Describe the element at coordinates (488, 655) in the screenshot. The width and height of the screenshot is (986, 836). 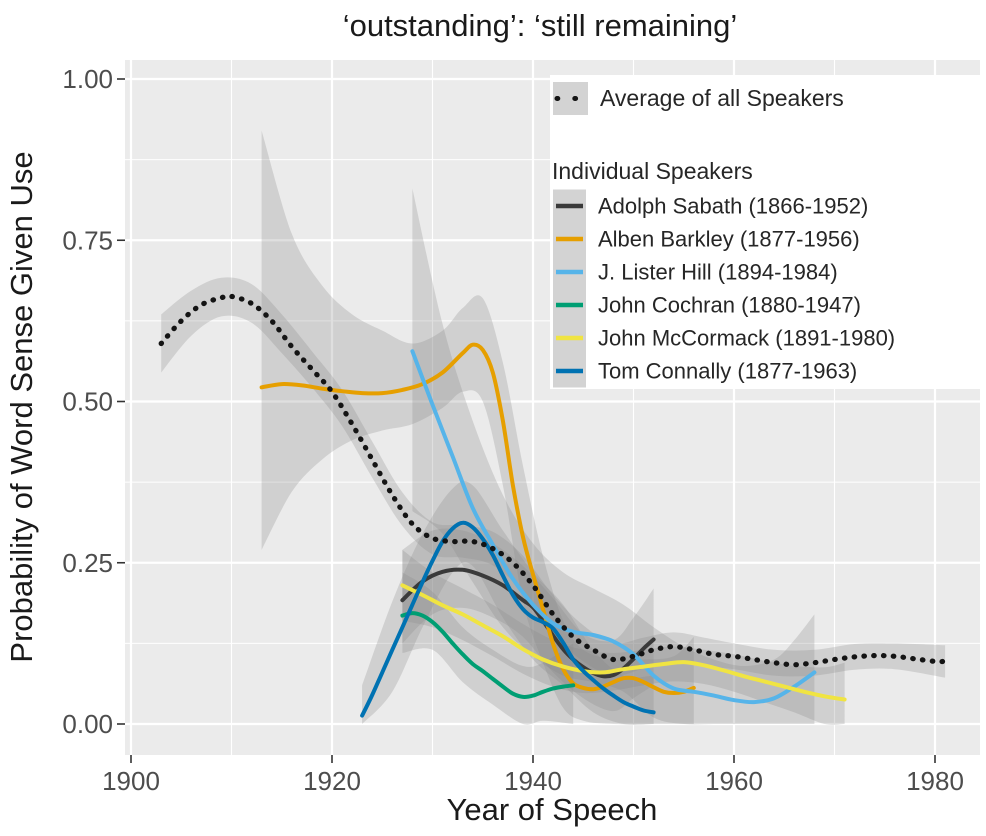
I see `series-line-cochran` at that location.